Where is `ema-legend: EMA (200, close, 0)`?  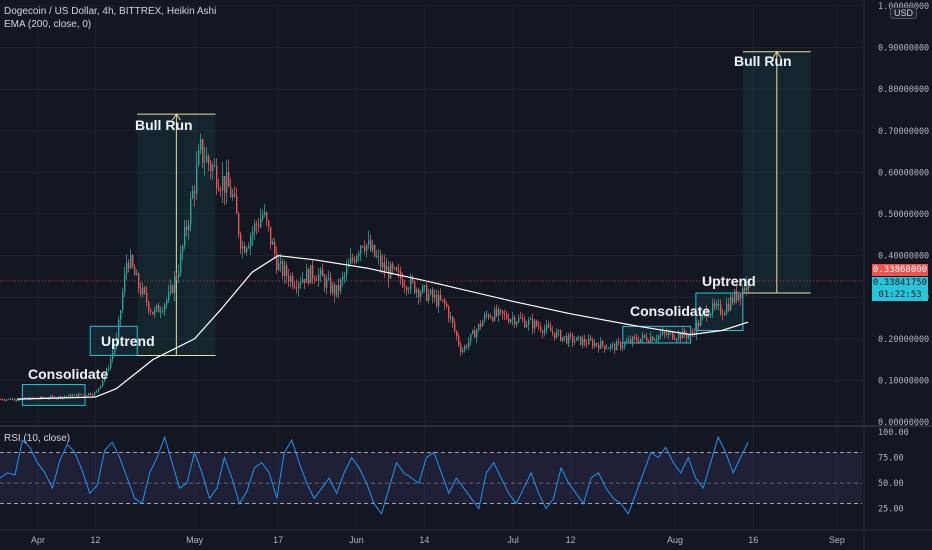 ema-legend: EMA (200, close, 0) is located at coordinates (48, 24).